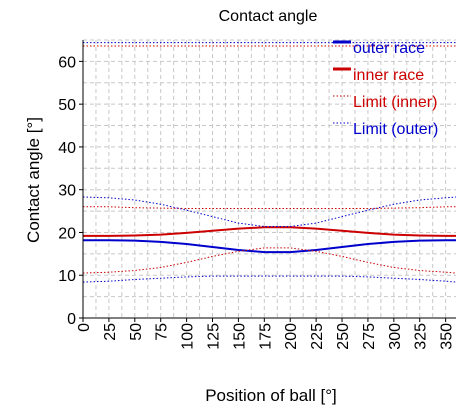  I want to click on x-tick-label: 225, so click(317, 336).